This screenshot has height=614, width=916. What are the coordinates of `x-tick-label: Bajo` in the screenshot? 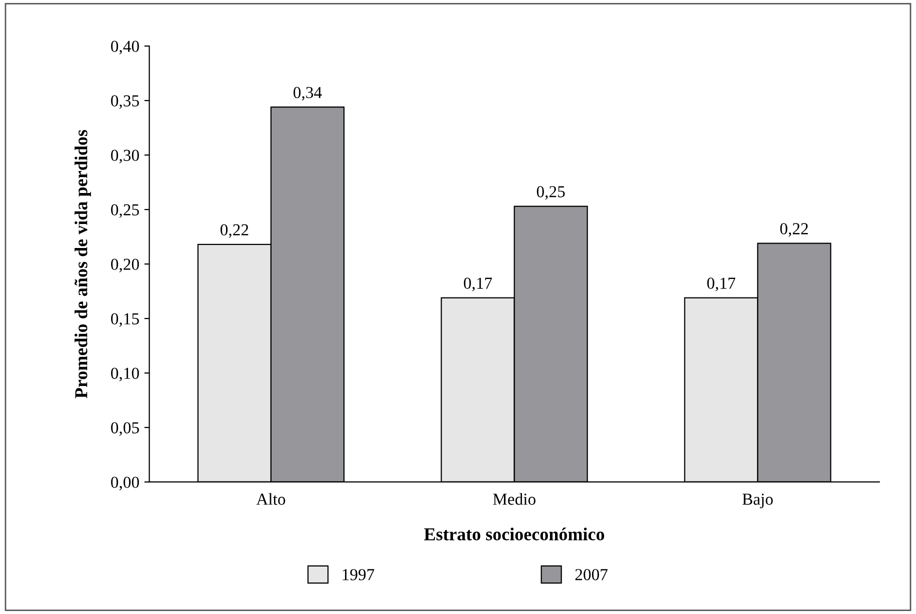 It's located at (757, 501).